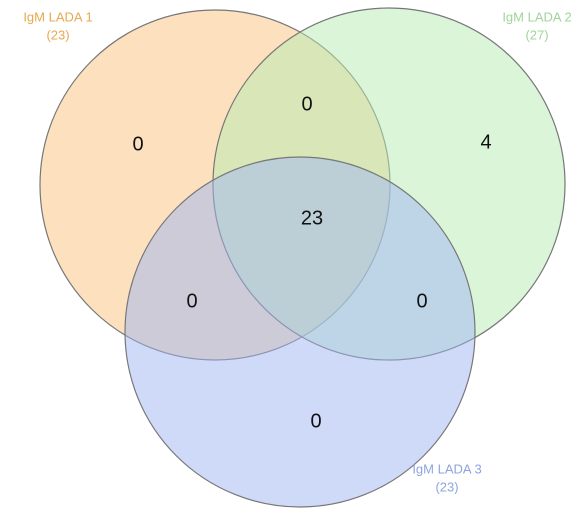  I want to click on set-label: IgM LADA 1, so click(57, 16).